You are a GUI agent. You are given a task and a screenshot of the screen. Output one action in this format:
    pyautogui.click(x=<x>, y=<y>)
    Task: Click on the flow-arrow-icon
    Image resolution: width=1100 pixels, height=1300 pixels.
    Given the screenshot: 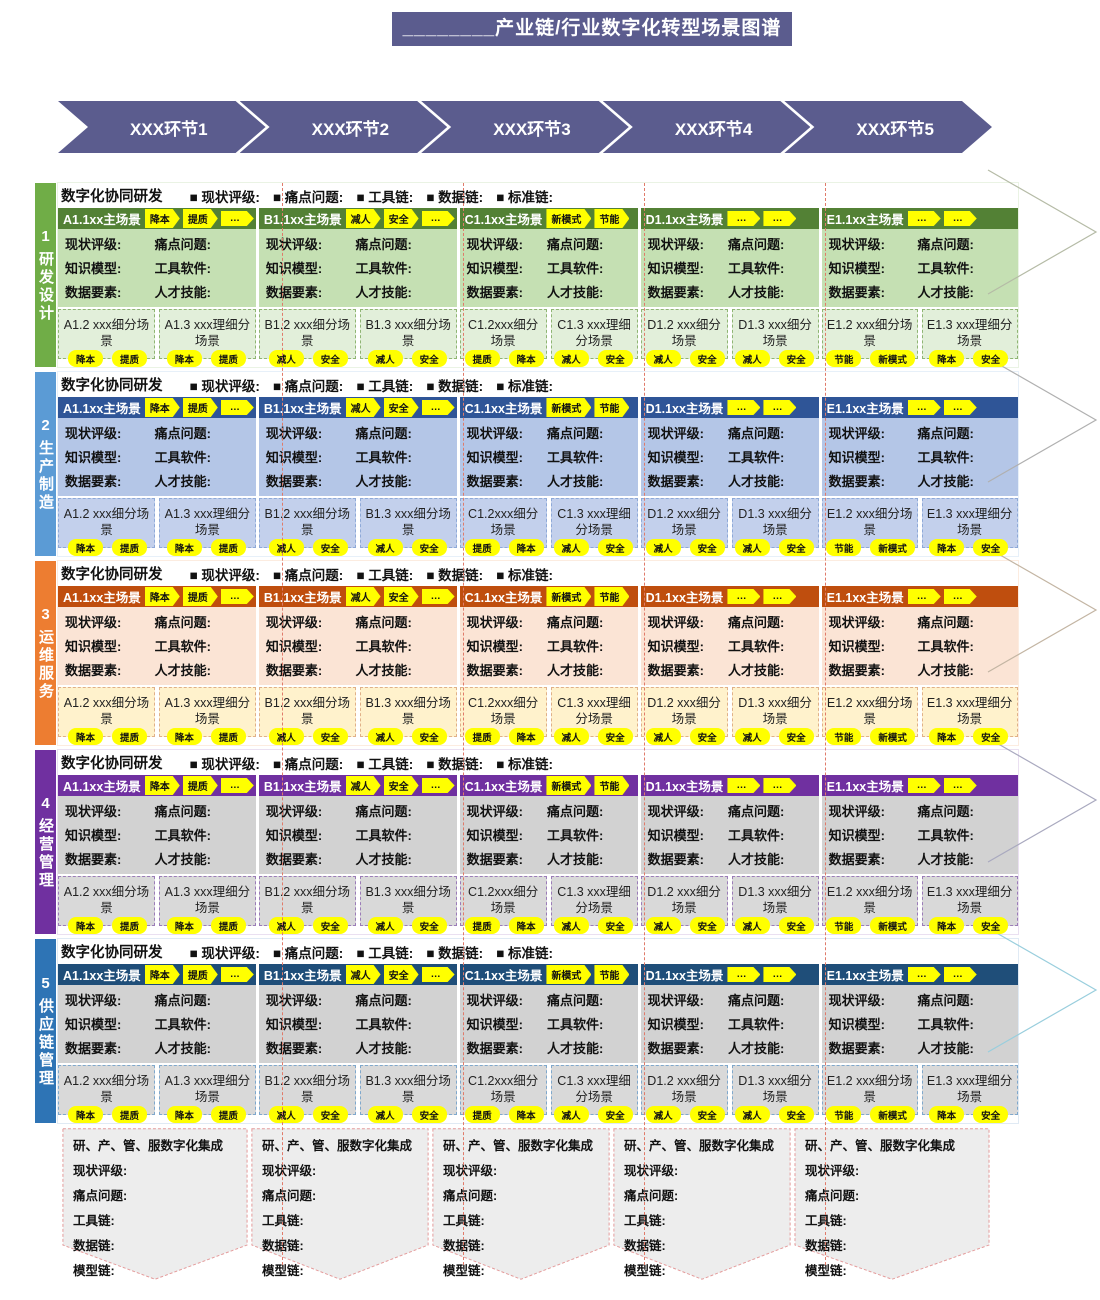 What is the action you would take?
    pyautogui.click(x=1042, y=420)
    